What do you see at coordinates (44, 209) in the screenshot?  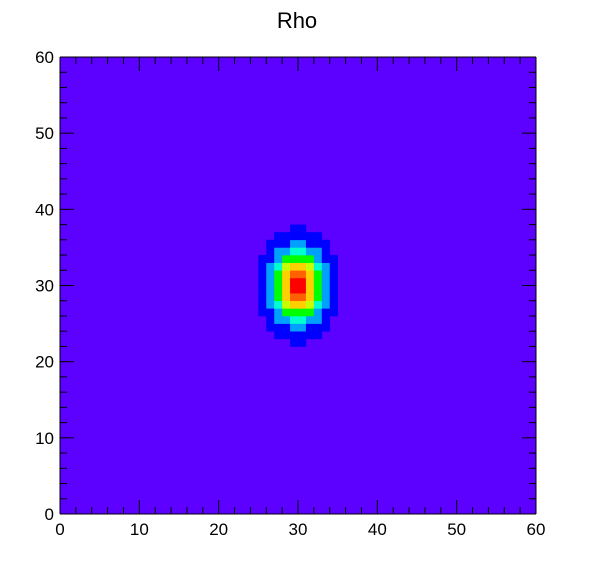 I see `y-tick-label: 40` at bounding box center [44, 209].